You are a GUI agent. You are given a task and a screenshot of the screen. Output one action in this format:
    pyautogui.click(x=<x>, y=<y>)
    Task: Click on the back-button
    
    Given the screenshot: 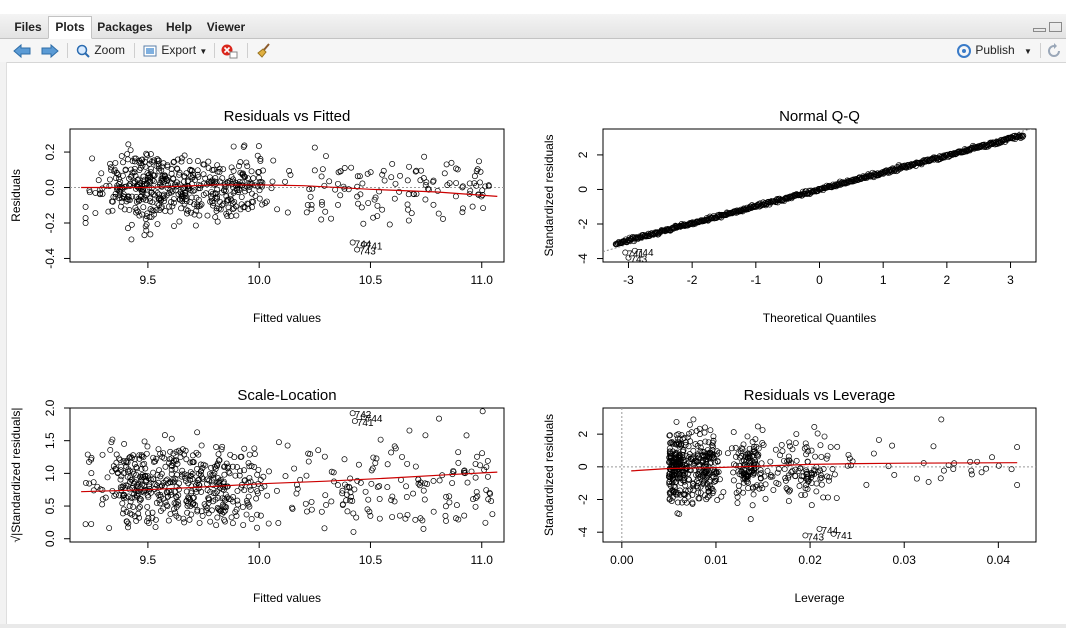 What is the action you would take?
    pyautogui.click(x=22, y=50)
    